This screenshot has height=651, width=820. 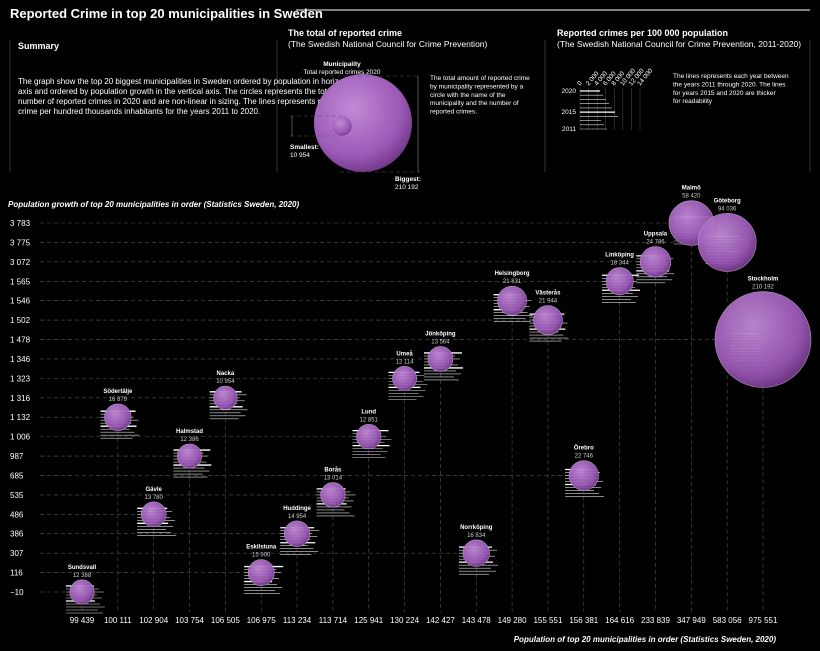 What do you see at coordinates (20, 398) in the screenshot?
I see `y-tick-label: 1 316` at bounding box center [20, 398].